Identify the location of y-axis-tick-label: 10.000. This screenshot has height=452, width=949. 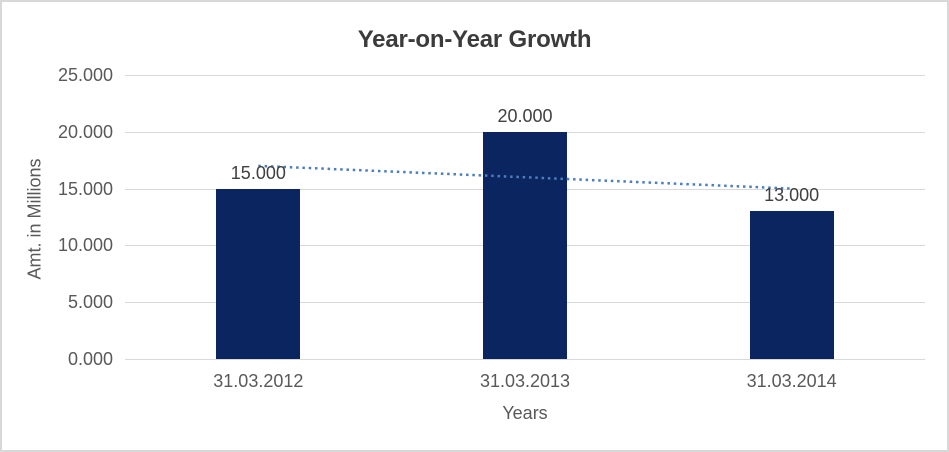
(85, 245).